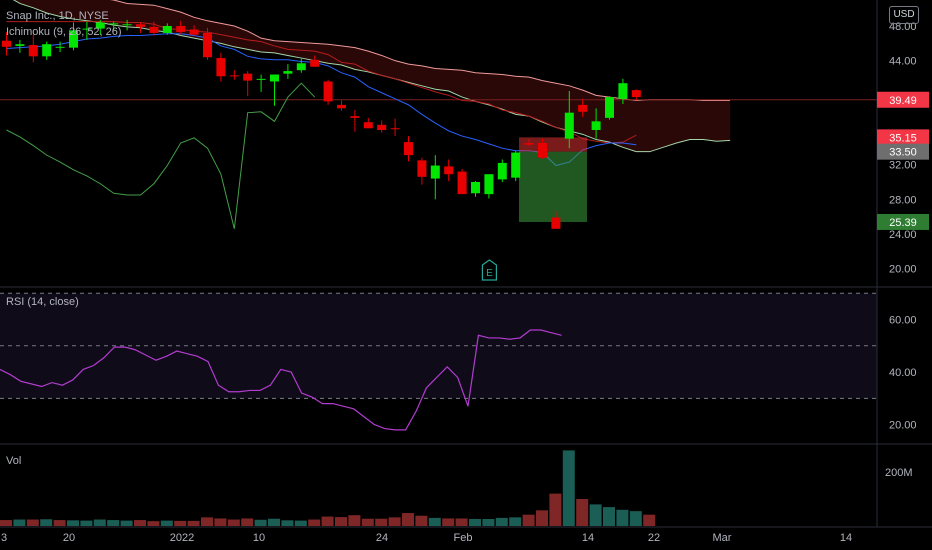  Describe the element at coordinates (489, 270) in the screenshot. I see `earnings-icon` at that location.